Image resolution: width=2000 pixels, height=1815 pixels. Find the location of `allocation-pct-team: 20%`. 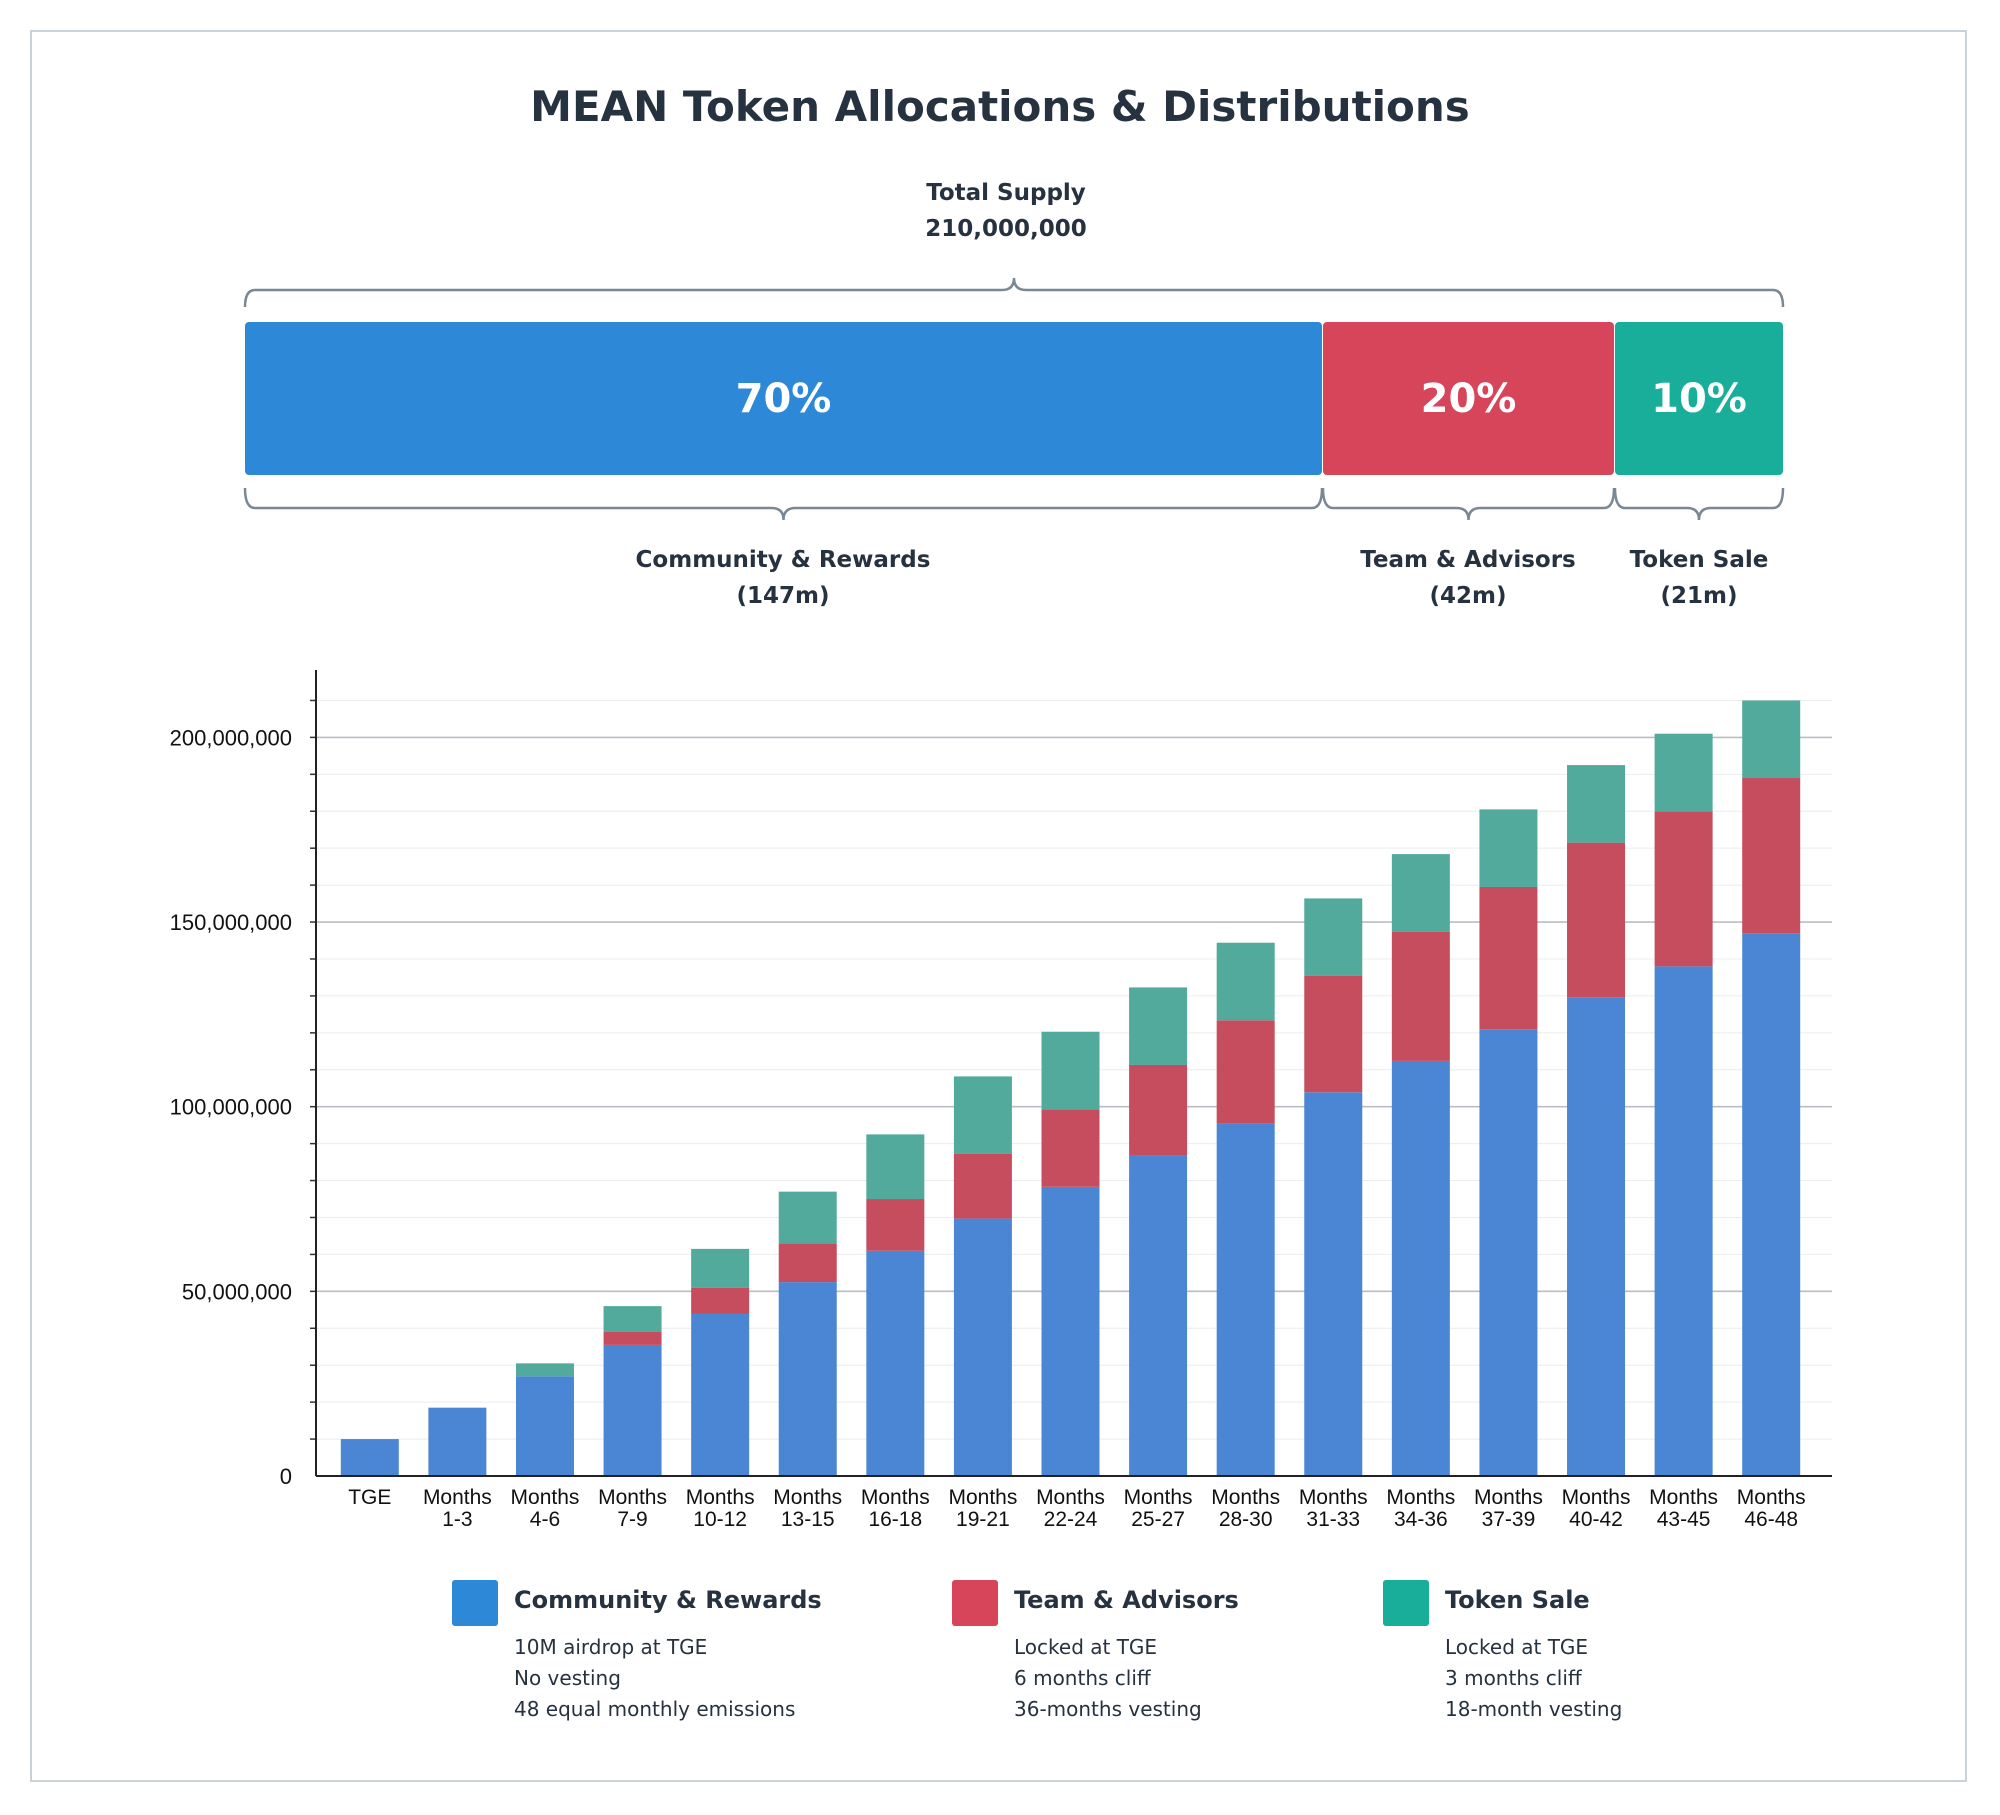

allocation-pct-team: 20% is located at coordinates (1468, 398).